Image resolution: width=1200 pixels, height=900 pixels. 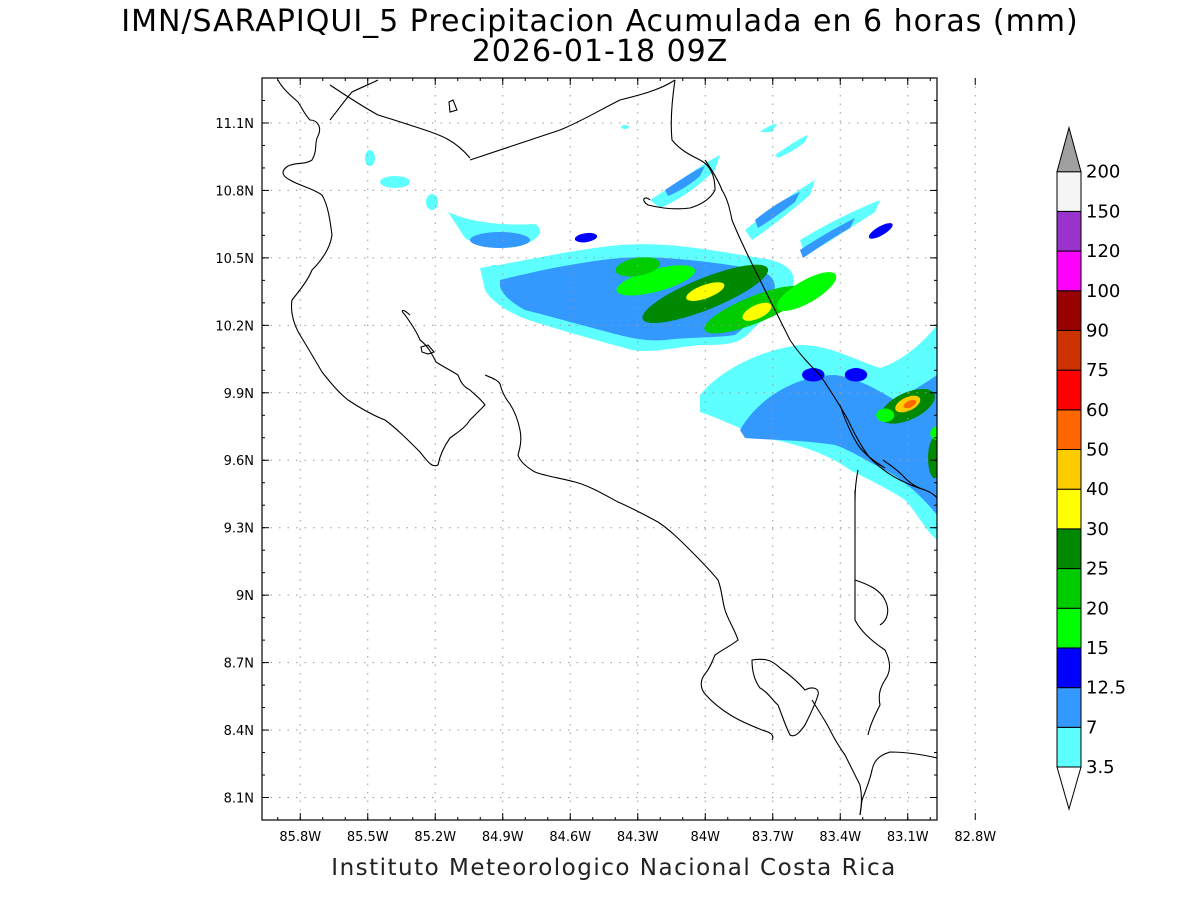 What do you see at coordinates (840, 837) in the screenshot?
I see `lon-tick-label: 83.4W` at bounding box center [840, 837].